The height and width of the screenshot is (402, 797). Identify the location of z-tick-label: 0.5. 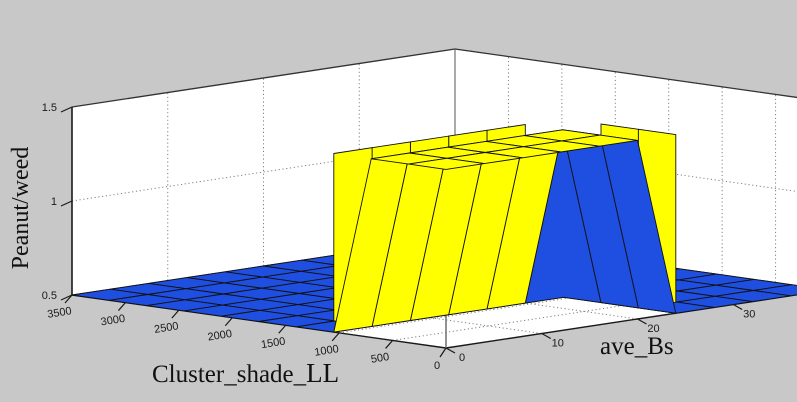
(49, 296).